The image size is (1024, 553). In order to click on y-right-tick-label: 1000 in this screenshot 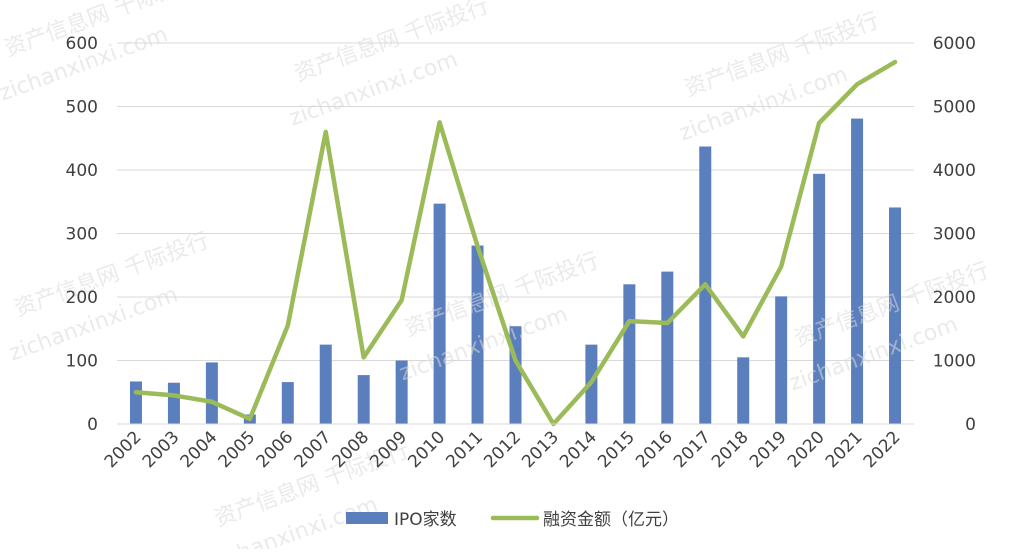, I will do `click(954, 362)`.